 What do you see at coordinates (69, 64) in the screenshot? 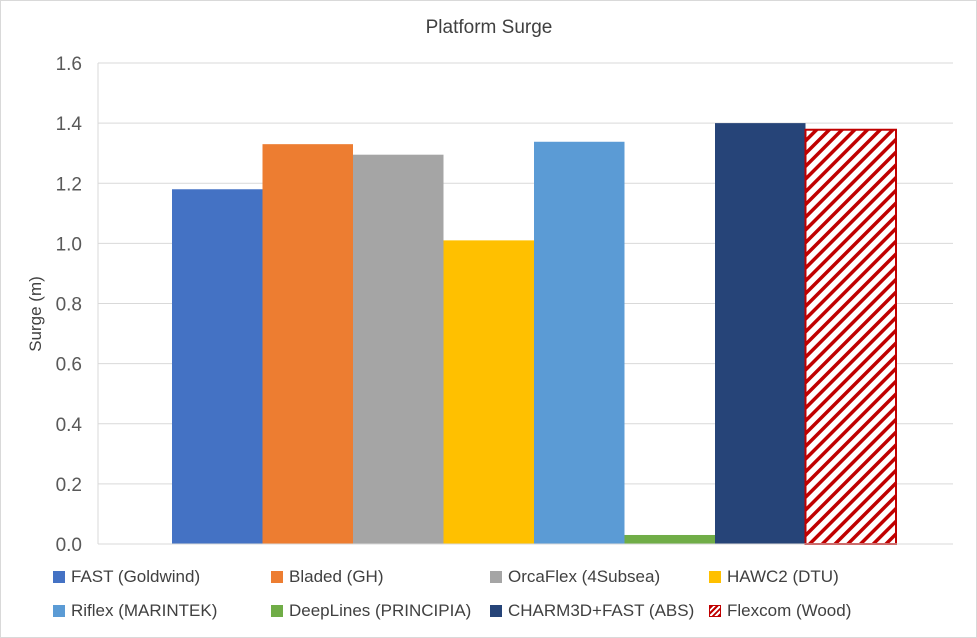
I see `y-tick-label: 1.6` at bounding box center [69, 64].